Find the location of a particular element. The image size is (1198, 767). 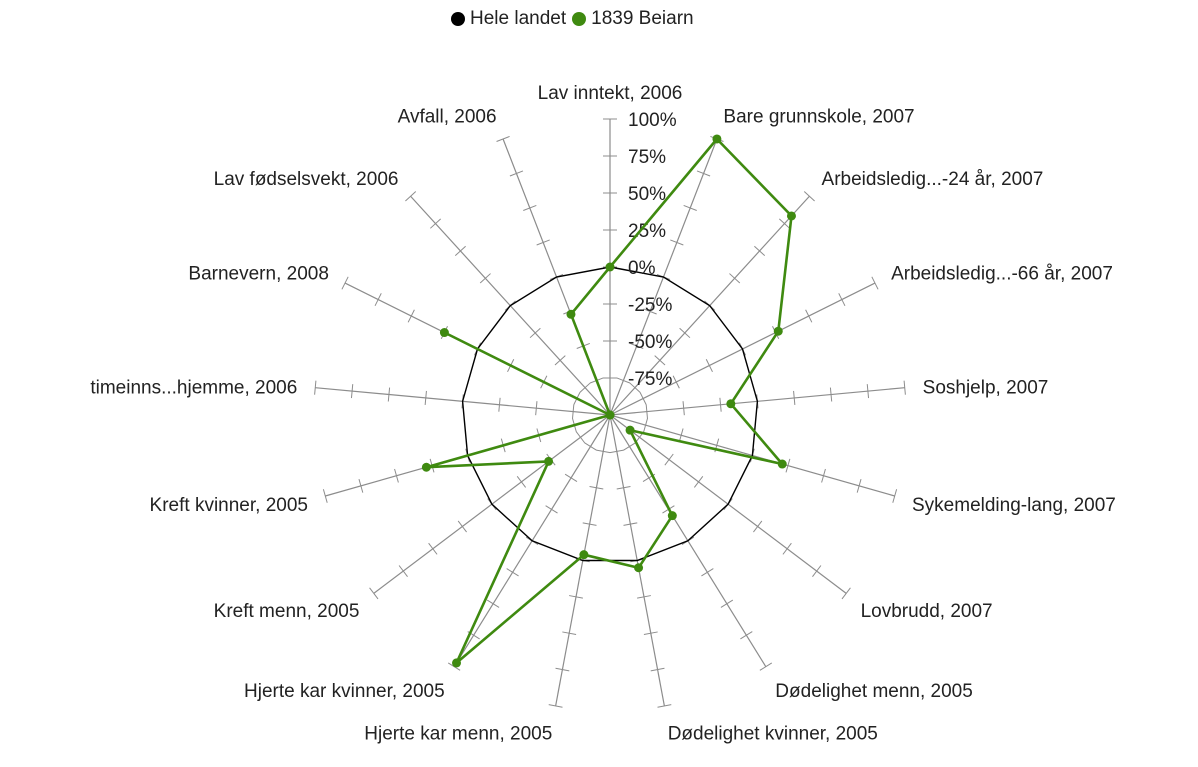

data-point-kreft-kvinner-2005 is located at coordinates (426, 467).